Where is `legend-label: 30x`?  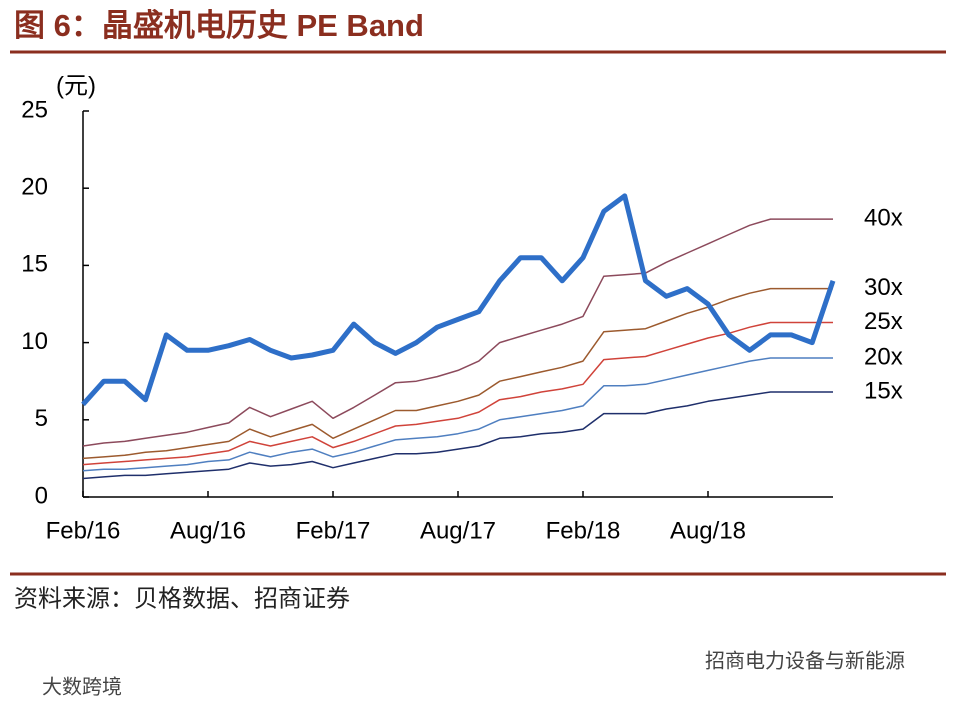 legend-label: 30x is located at coordinates (883, 287).